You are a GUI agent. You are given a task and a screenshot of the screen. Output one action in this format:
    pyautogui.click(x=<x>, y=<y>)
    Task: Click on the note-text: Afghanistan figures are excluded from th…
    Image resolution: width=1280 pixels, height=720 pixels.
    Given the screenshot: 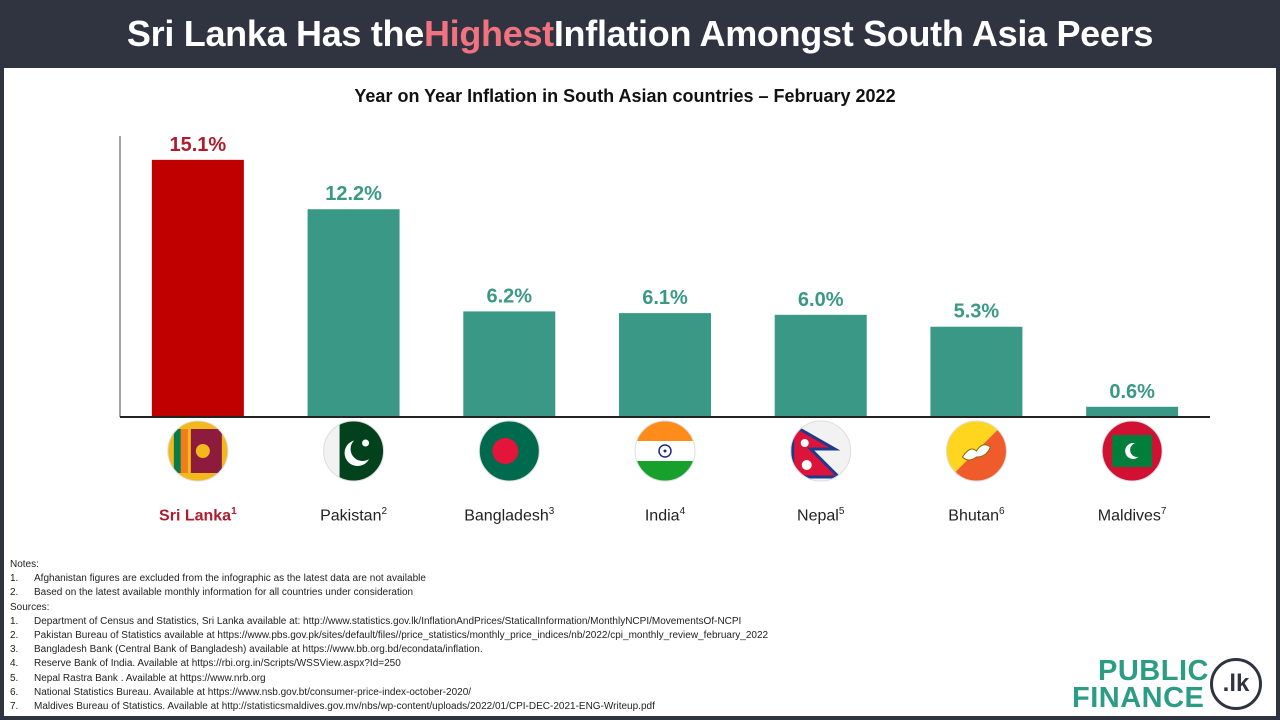 What is the action you would take?
    pyautogui.click(x=230, y=579)
    